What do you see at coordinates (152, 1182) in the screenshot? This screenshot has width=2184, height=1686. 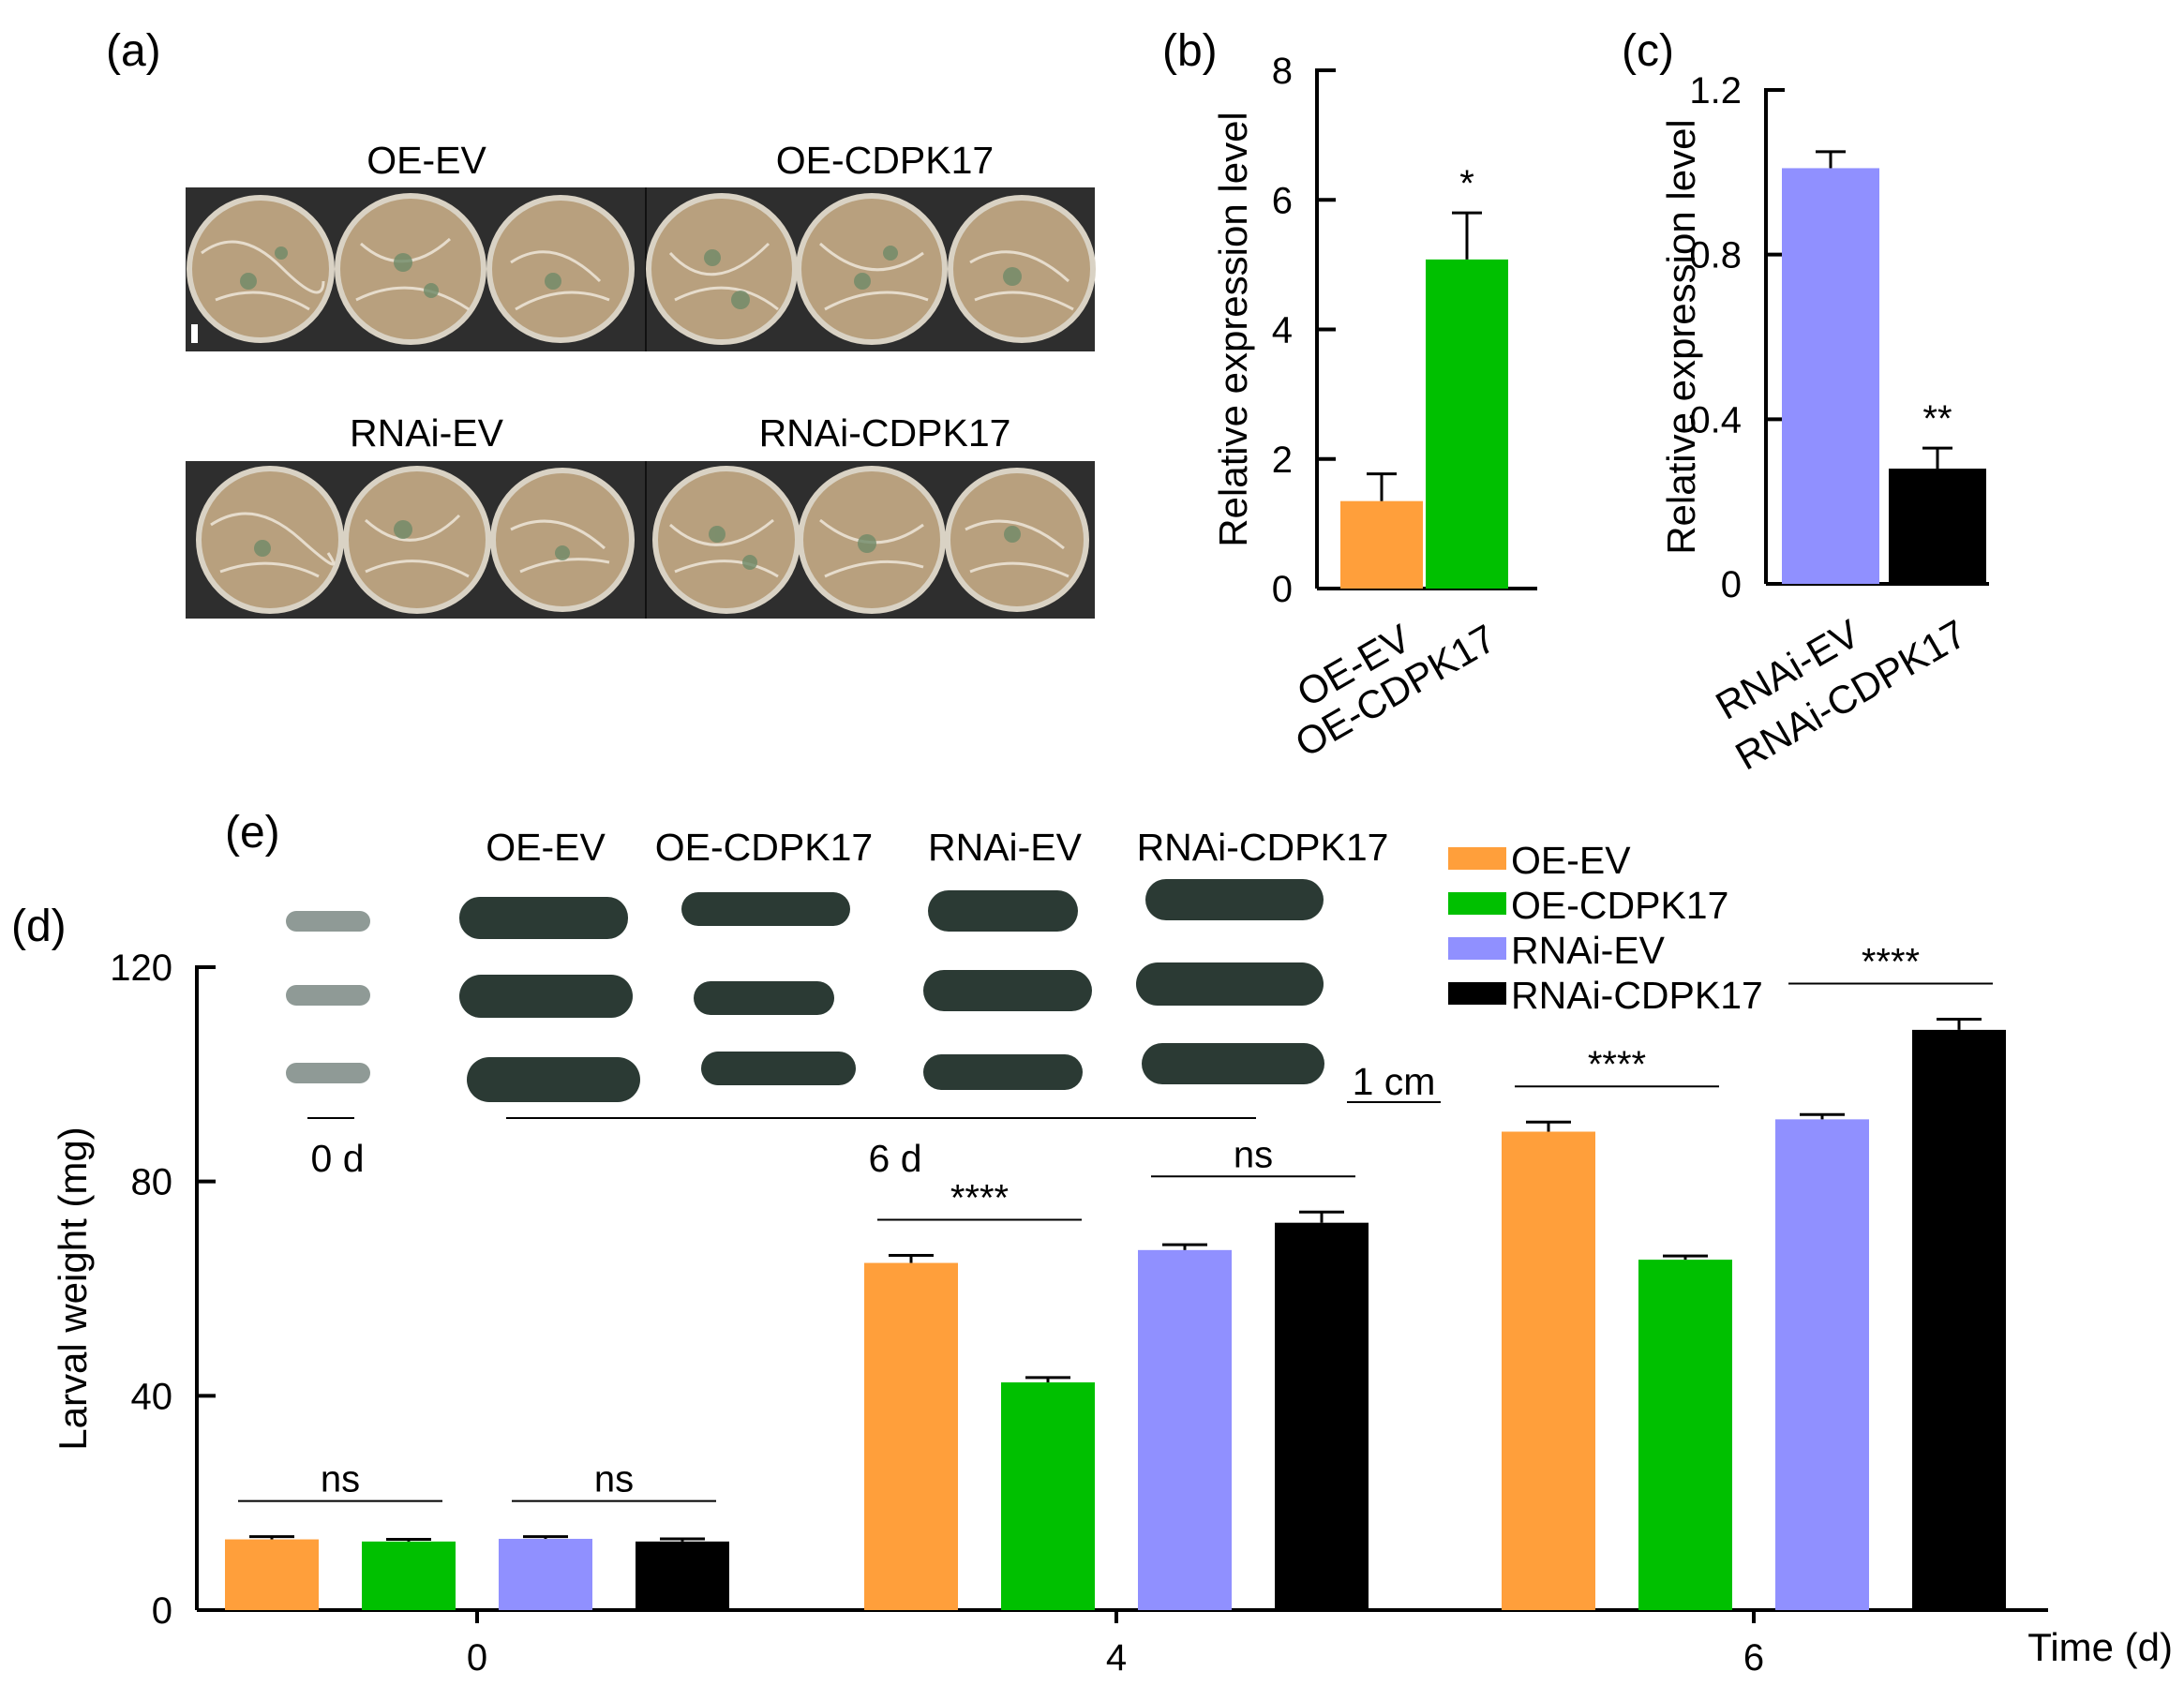 I see `chart-d-y-tick-label: 80` at bounding box center [152, 1182].